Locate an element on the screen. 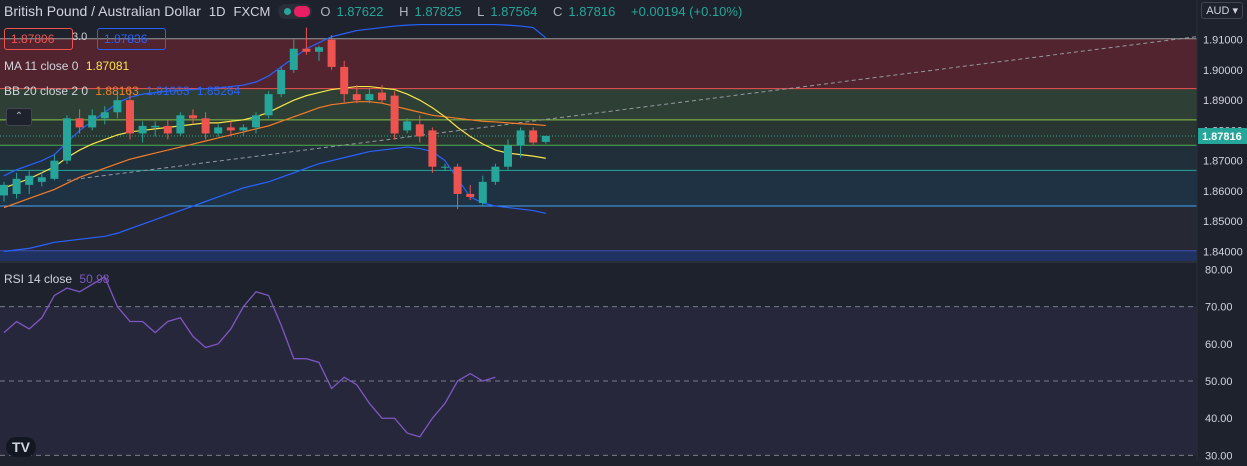 Image resolution: width=1247 pixels, height=466 pixels. price-tick-label: 1.85000 is located at coordinates (1223, 222).